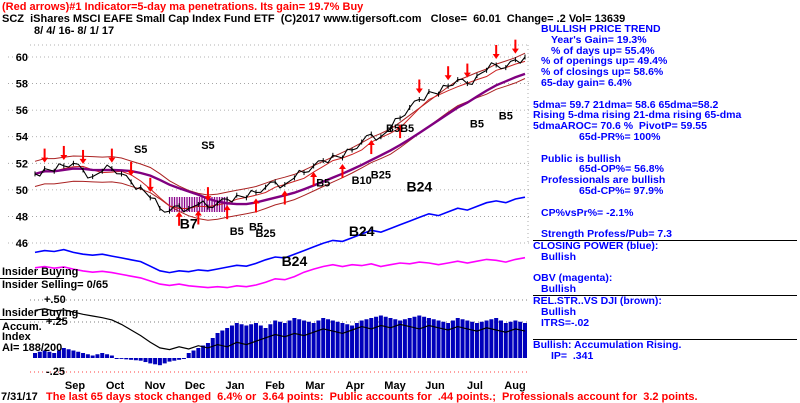 The image size is (800, 403). I want to click on month-label: Dec, so click(195, 386).